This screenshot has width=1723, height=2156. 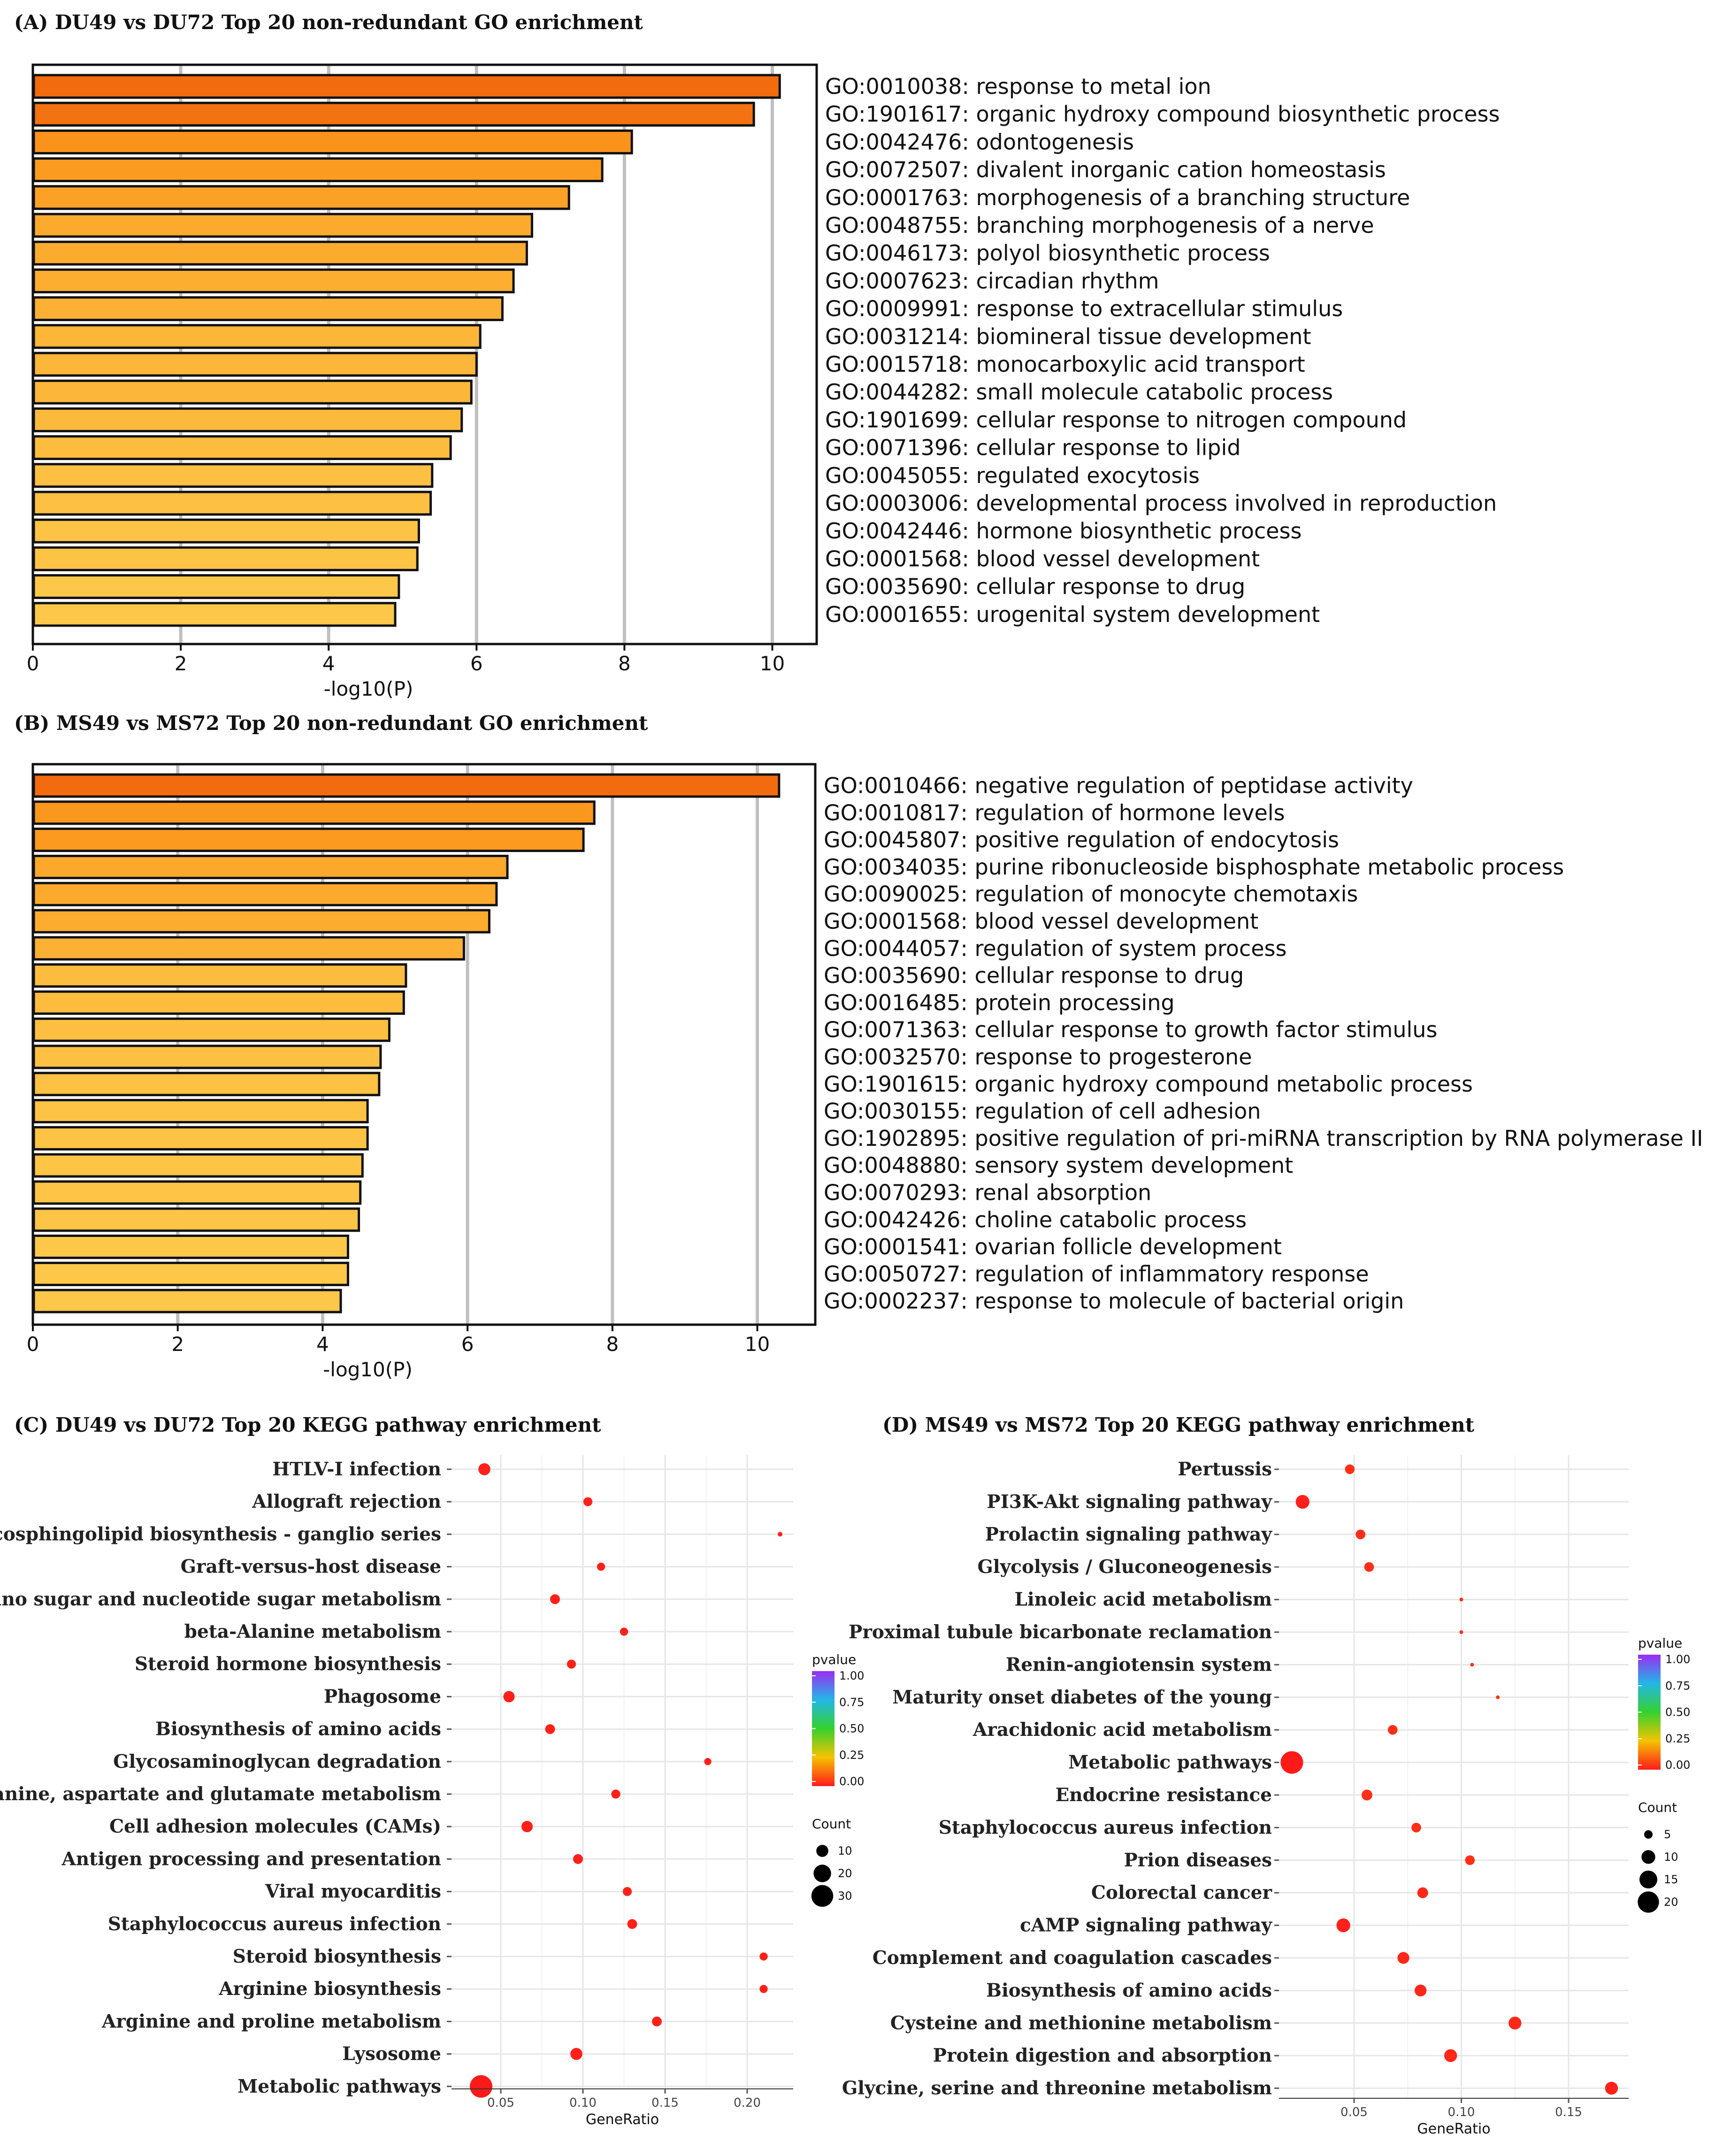 I want to click on pathway-label: Protein digestion and absorption, so click(x=1102, y=2056).